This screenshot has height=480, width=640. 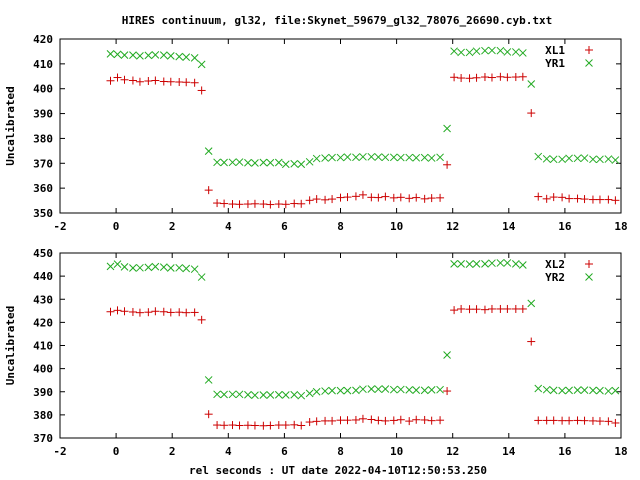 I want to click on x-tick-label: -2, so click(x=59, y=226).